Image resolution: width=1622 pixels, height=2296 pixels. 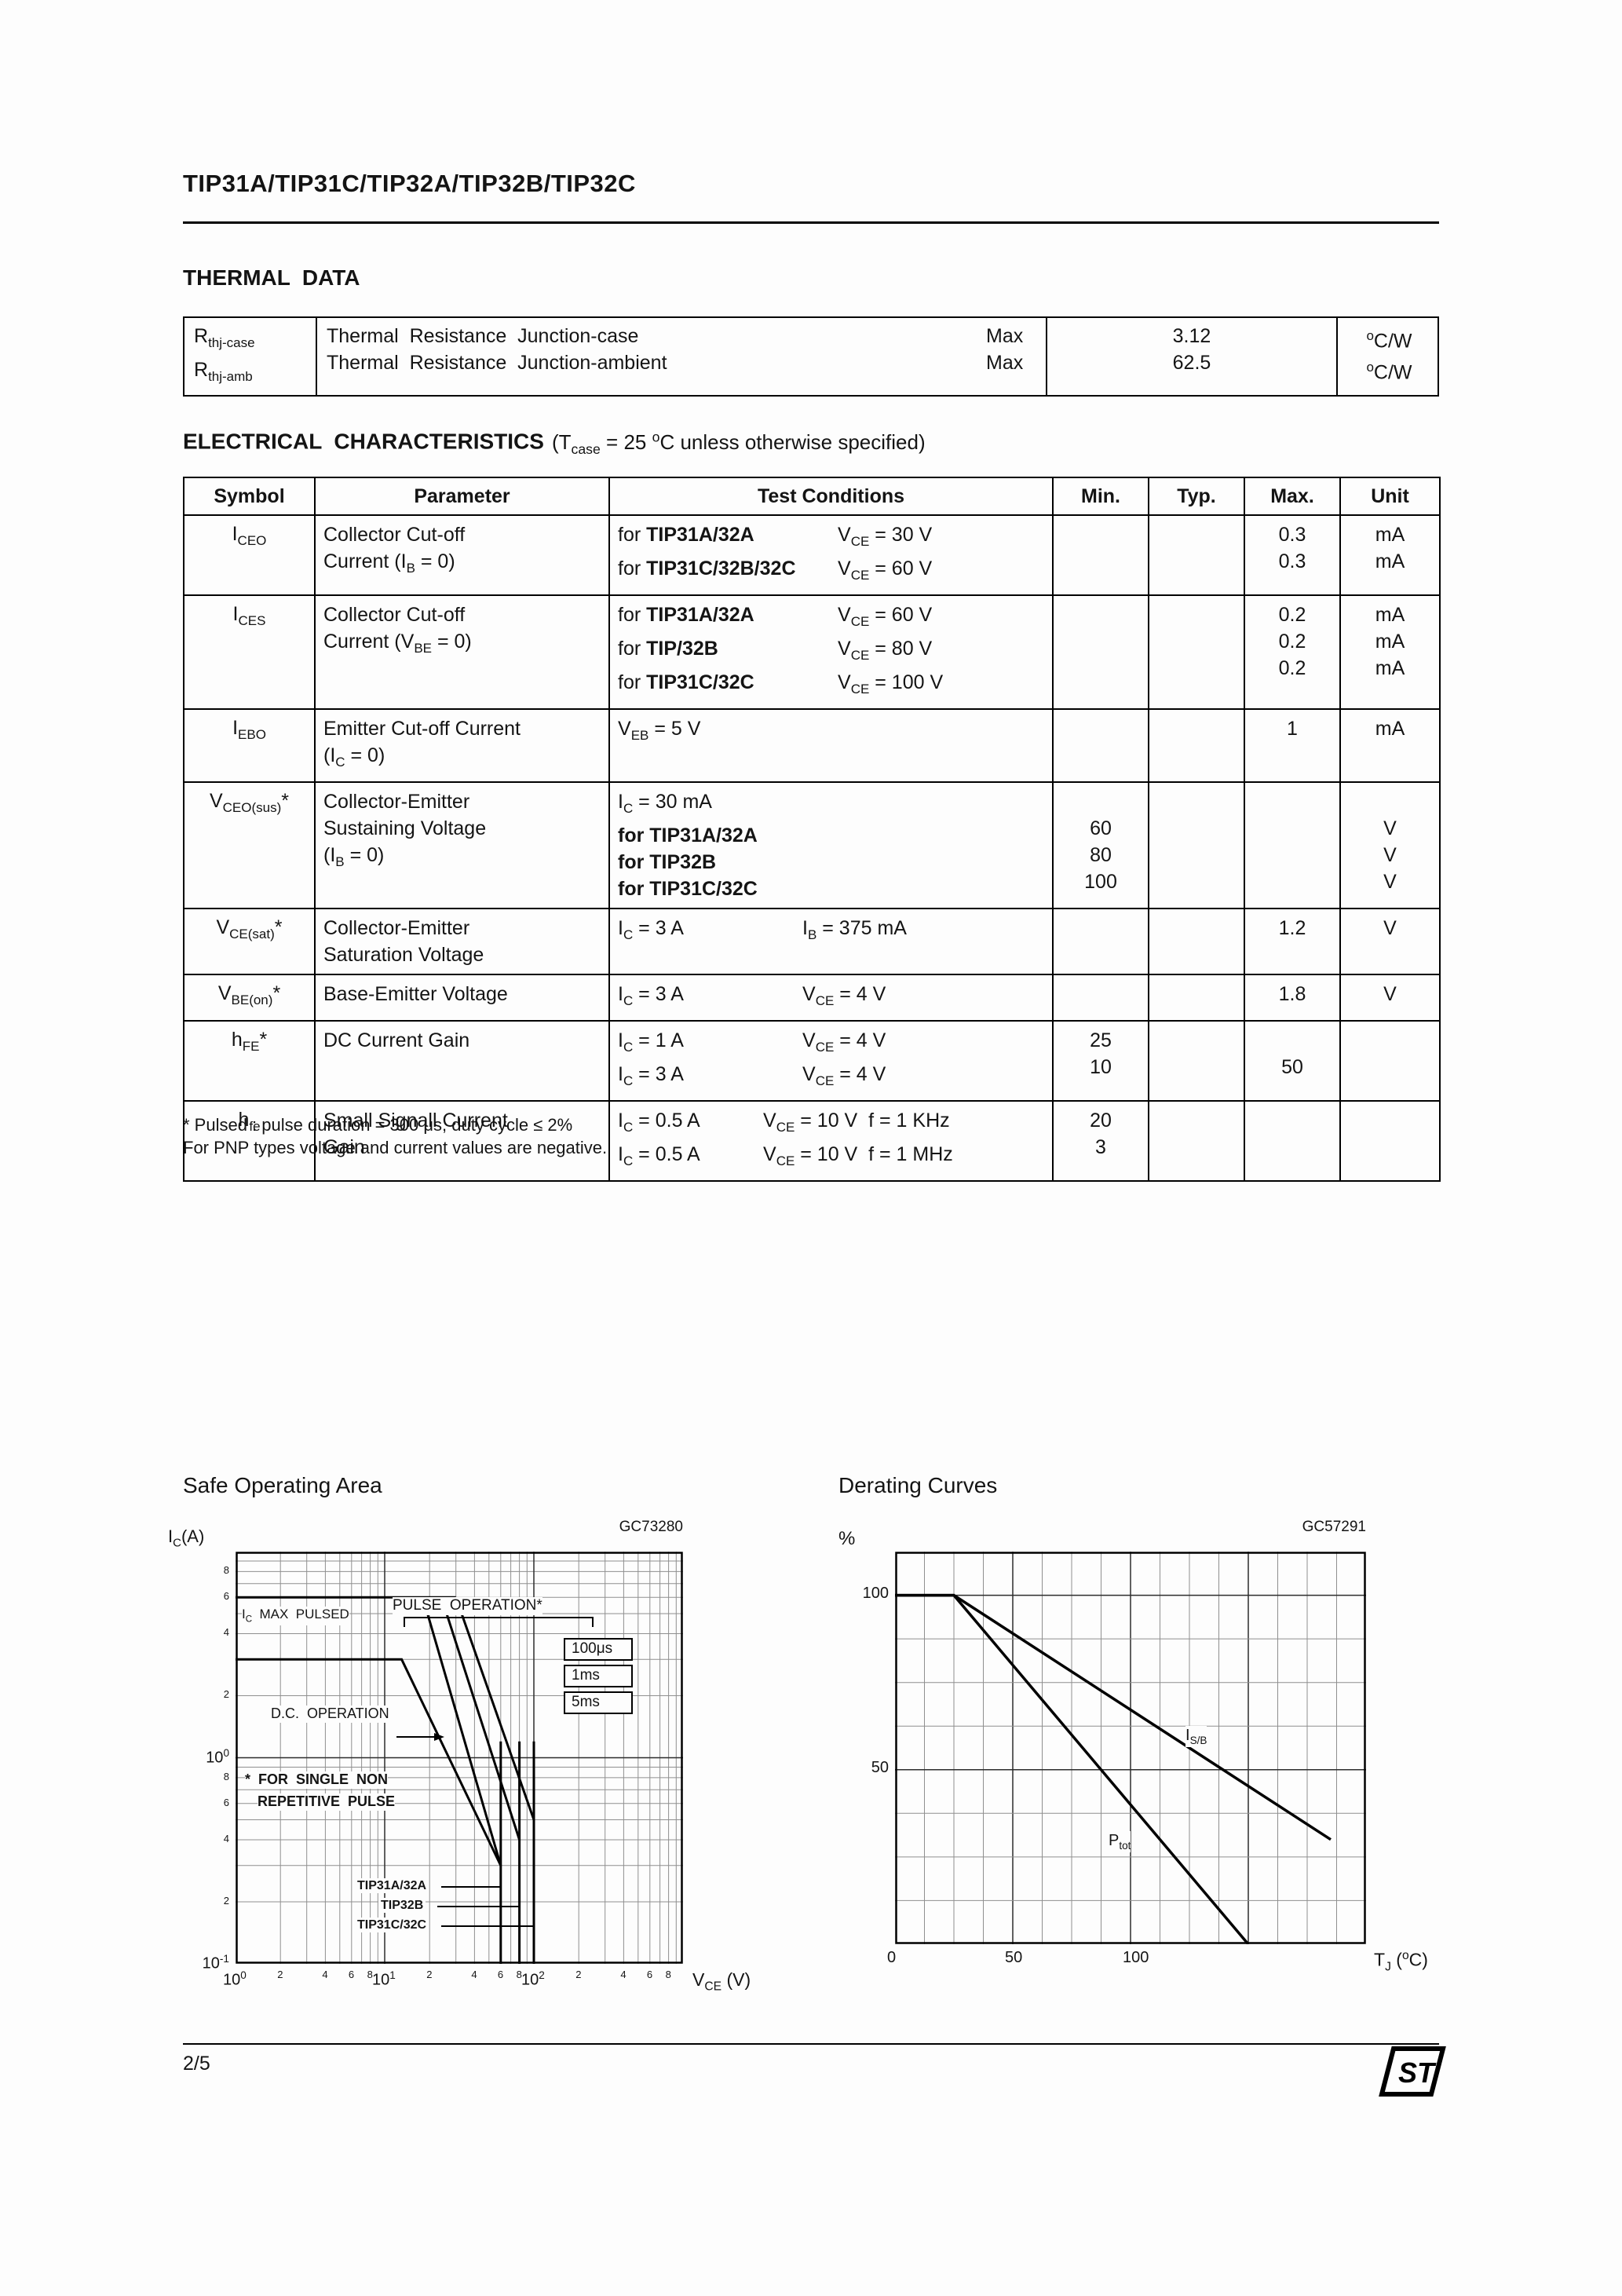 What do you see at coordinates (282, 1485) in the screenshot?
I see `soa-heading: Safe Operating Area` at bounding box center [282, 1485].